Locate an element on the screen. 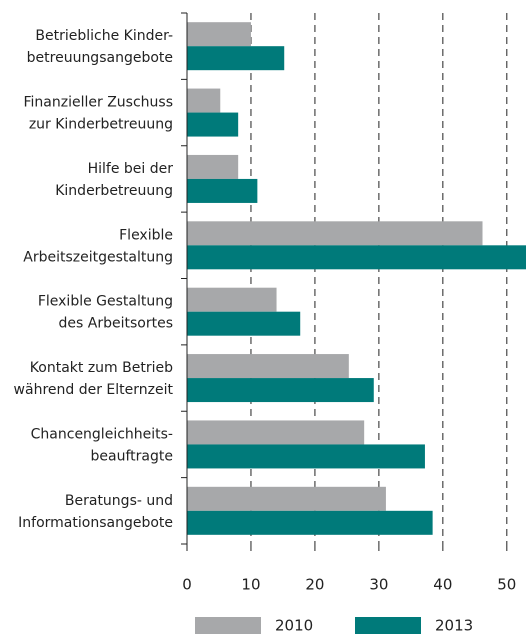  category-label: Flexible Gestaltung is located at coordinates (105, 302).